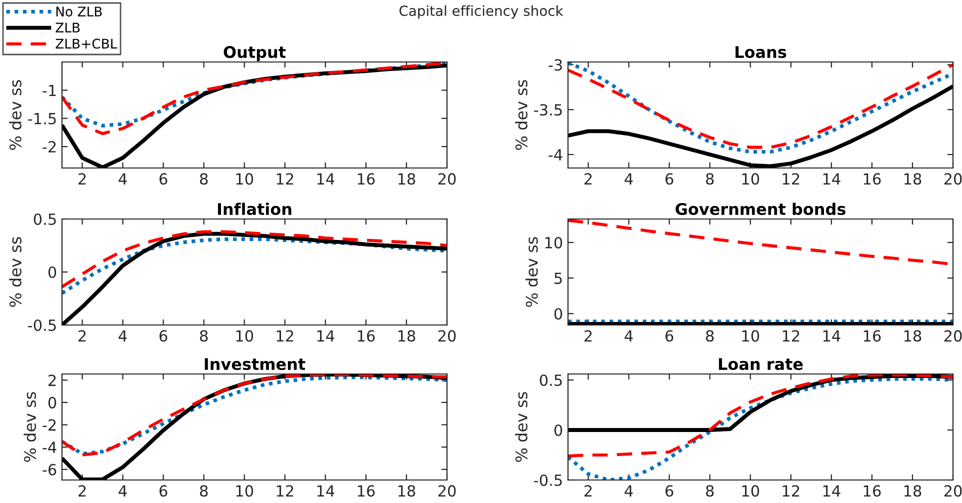 The image size is (962, 503). What do you see at coordinates (52, 380) in the screenshot?
I see `y-tick-label: 2` at bounding box center [52, 380].